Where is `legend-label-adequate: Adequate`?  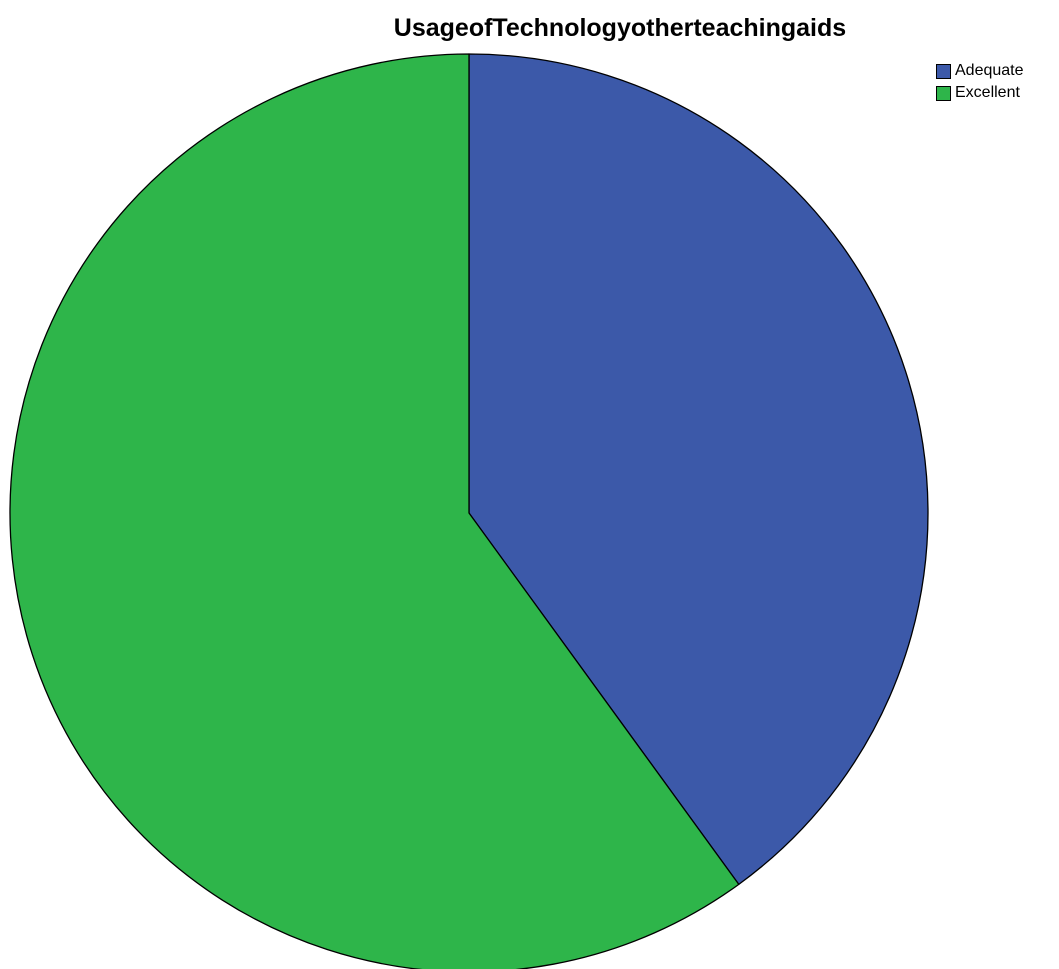
legend-label-adequate: Adequate is located at coordinates (989, 70).